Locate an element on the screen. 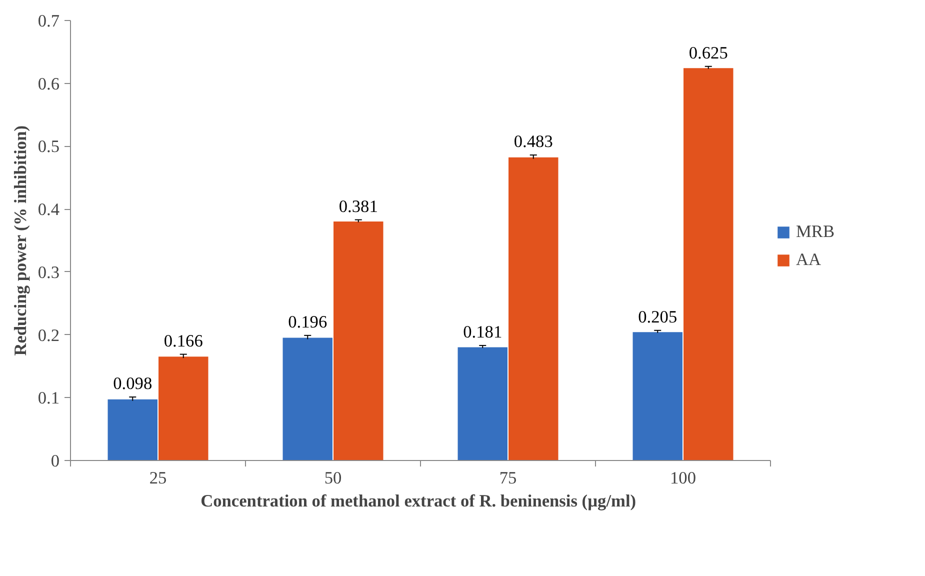 The height and width of the screenshot is (576, 925). x-tick-label: 50 is located at coordinates (333, 478).